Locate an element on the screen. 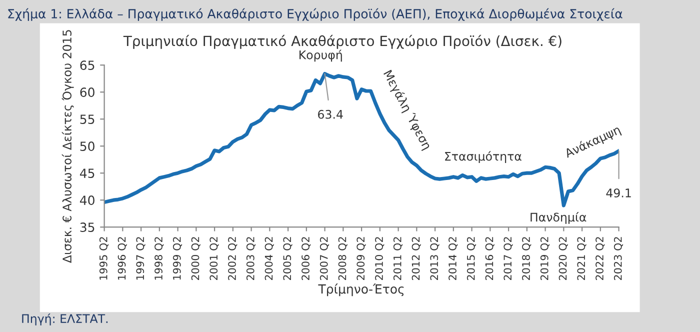 The image size is (700, 332). x-tick-label: 2000 Q2 is located at coordinates (195, 258).